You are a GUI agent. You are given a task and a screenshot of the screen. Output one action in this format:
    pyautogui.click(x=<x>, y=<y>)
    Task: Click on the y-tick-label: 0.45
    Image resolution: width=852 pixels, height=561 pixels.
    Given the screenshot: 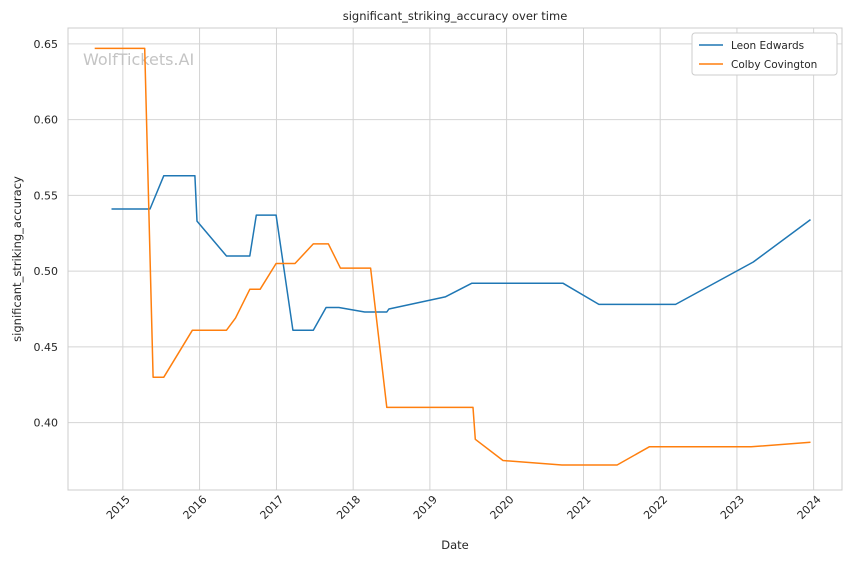 What is the action you would take?
    pyautogui.click(x=46, y=347)
    